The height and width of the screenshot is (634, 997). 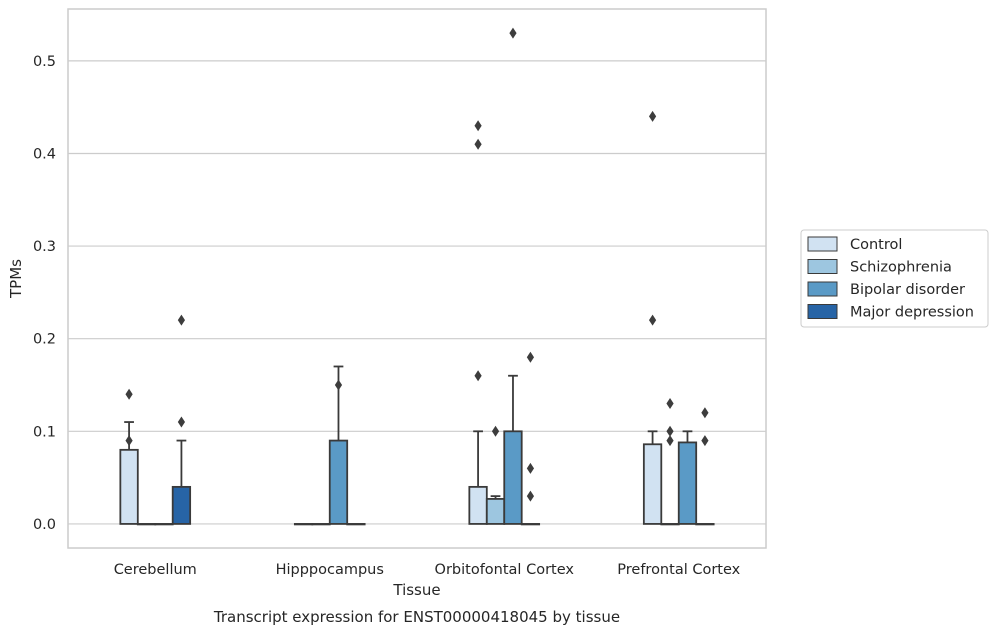 What do you see at coordinates (16, 279) in the screenshot?
I see `y-axis-title: TPMs` at bounding box center [16, 279].